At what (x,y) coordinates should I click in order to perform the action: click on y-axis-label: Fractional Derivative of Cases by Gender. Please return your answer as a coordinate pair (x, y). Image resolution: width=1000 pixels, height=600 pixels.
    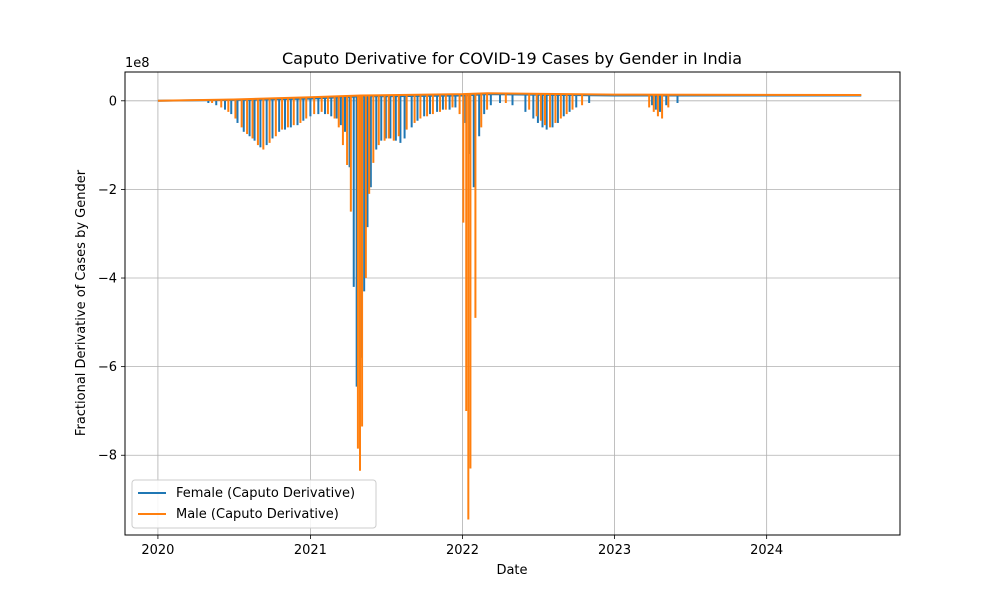
    Looking at the image, I should click on (81, 302).